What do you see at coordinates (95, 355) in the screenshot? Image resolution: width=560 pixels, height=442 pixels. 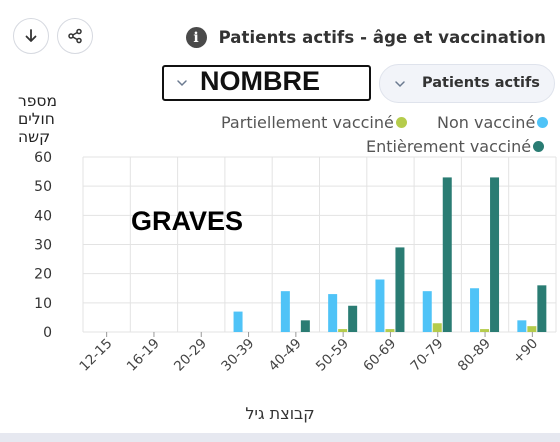 I see `x-tick-label: 12-15` at bounding box center [95, 355].